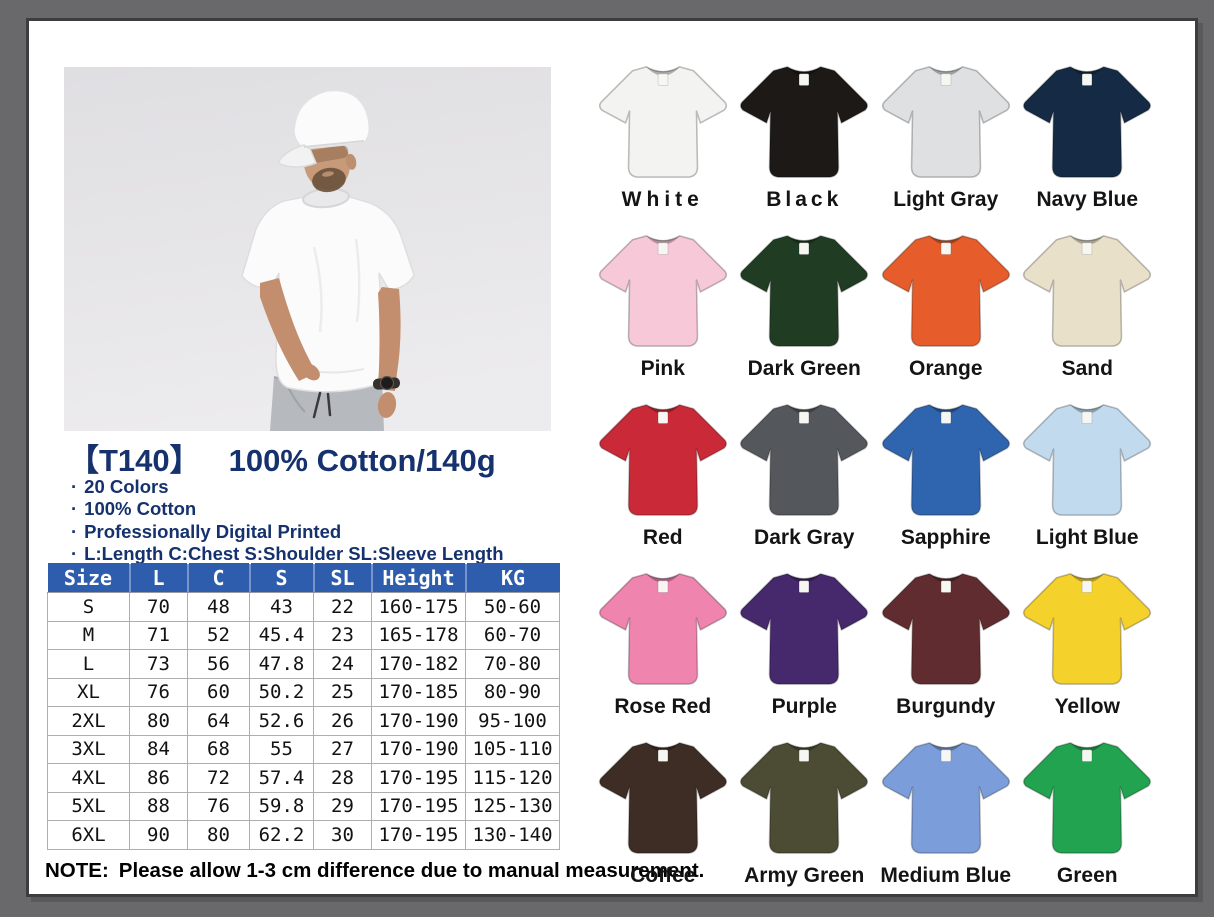 The width and height of the screenshot is (1214, 917). I want to click on column-header-kg: KG, so click(512, 578).